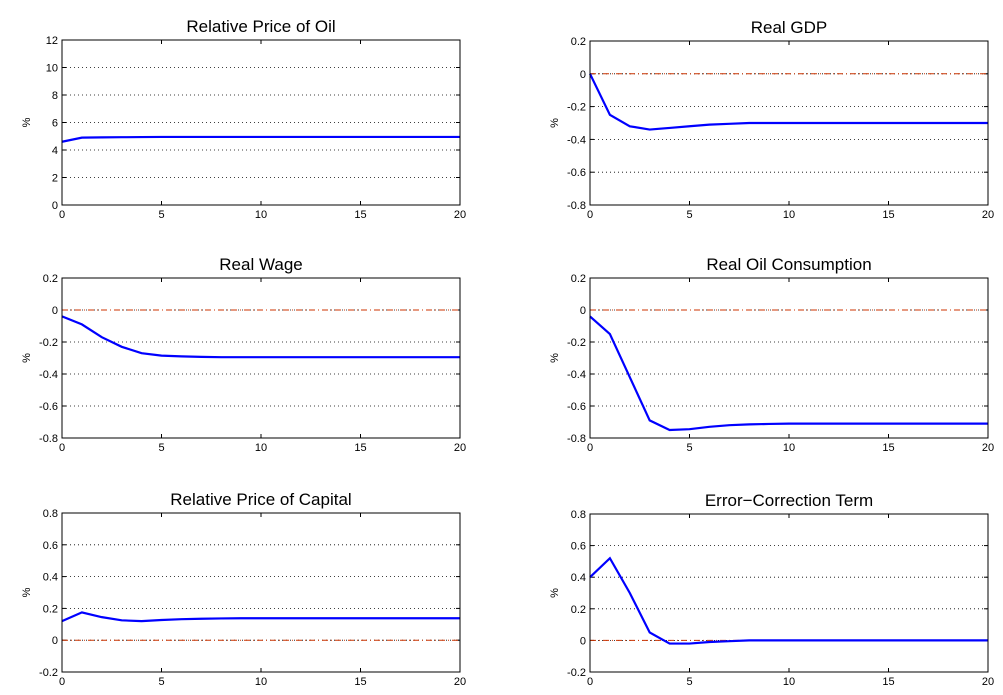 The width and height of the screenshot is (1003, 695). Describe the element at coordinates (789, 500) in the screenshot. I see `chart-title: Error−Correction Term` at that location.